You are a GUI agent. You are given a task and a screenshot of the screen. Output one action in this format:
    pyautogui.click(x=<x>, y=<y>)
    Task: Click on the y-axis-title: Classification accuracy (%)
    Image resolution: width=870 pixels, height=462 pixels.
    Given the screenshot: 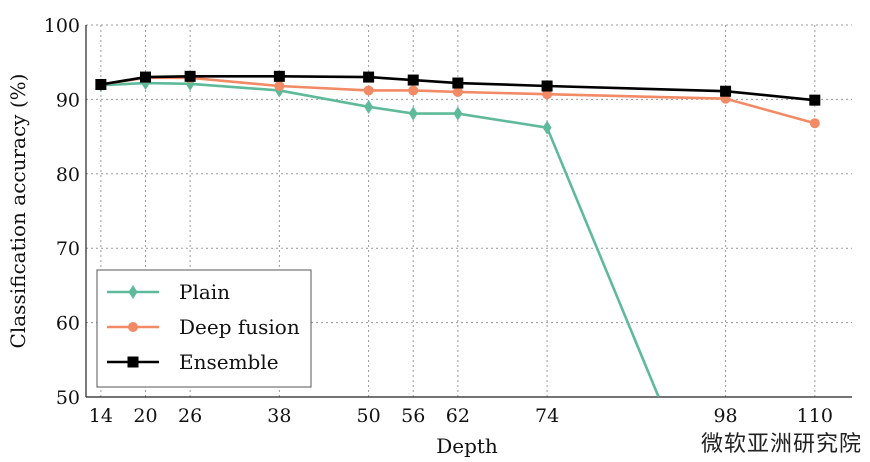 What is the action you would take?
    pyautogui.click(x=18, y=211)
    